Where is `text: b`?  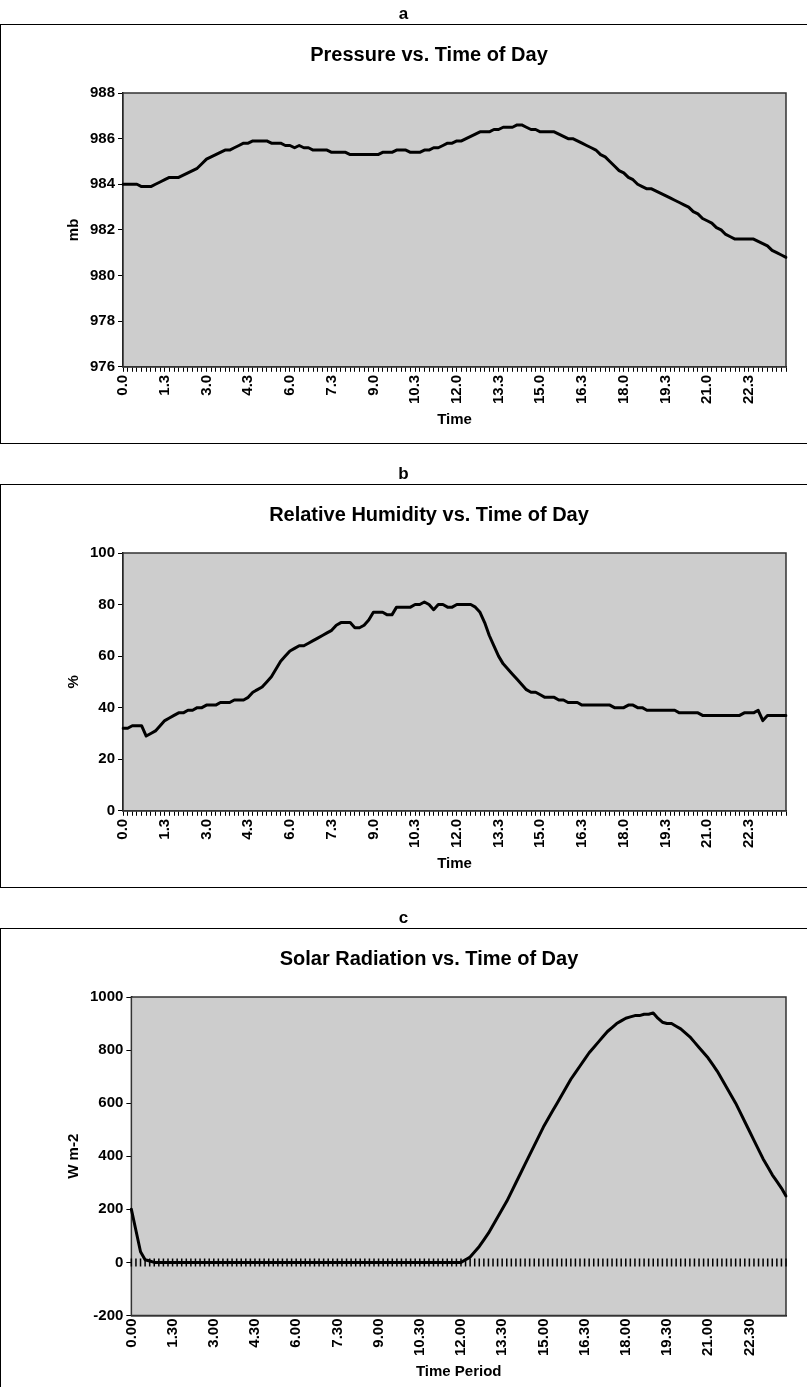
text: b is located at coordinates (403, 474).